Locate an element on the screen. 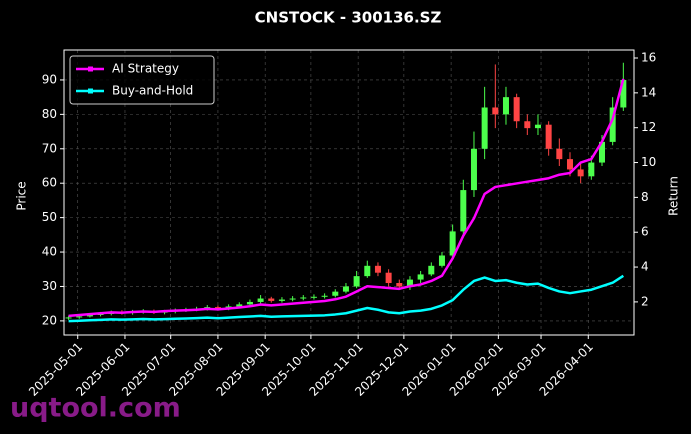 This screenshot has height=434, width=691. line-series is located at coordinates (346, 298).